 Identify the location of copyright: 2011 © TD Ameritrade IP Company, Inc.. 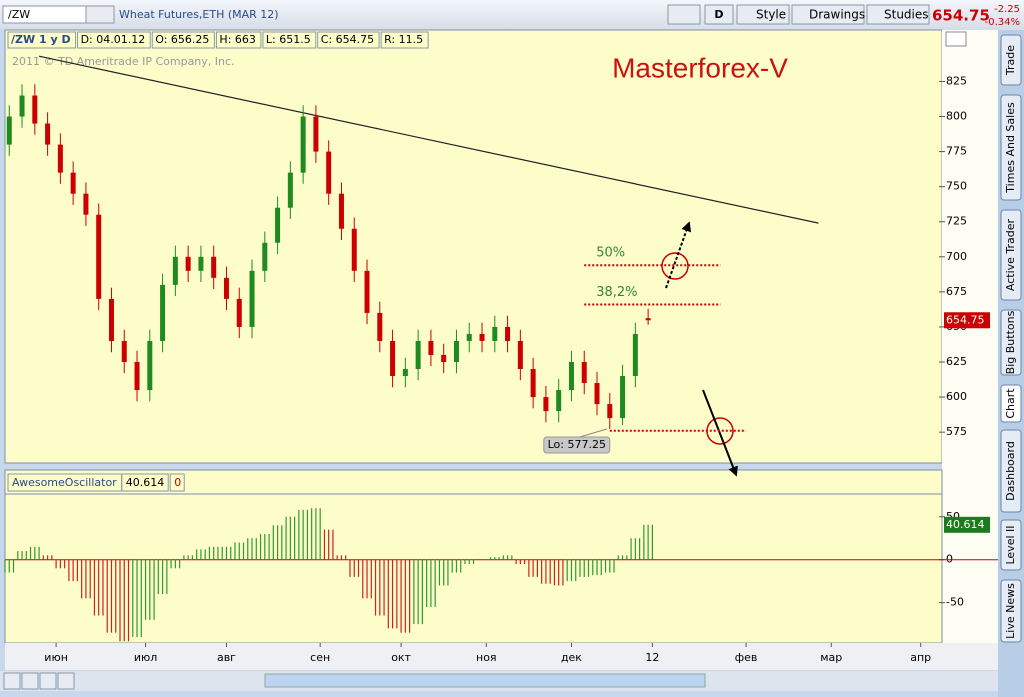
(123, 61).